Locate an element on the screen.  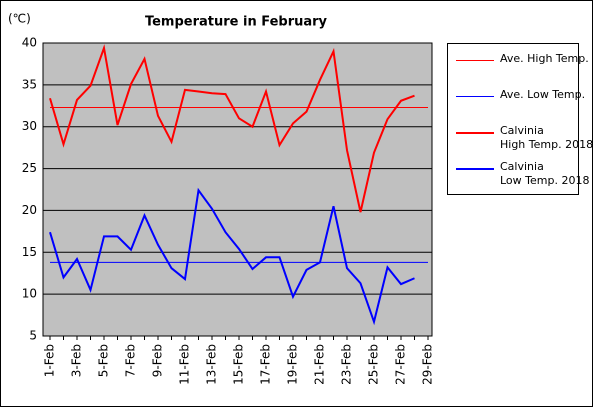
y-tick-label: 25 is located at coordinates (29, 168).